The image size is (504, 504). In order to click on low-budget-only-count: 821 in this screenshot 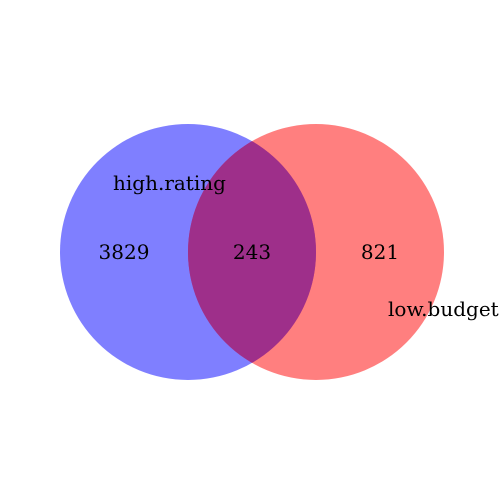, I will do `click(380, 252)`.